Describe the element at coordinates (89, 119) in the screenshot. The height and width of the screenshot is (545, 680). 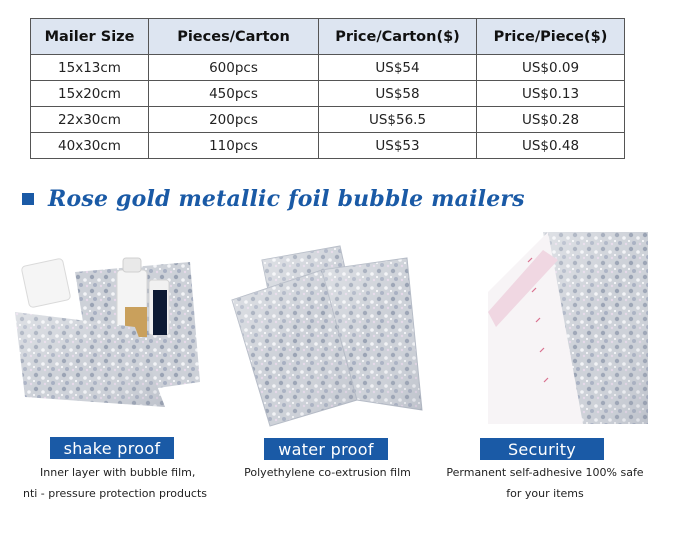
I see `cell-size: 22x30cm` at that location.